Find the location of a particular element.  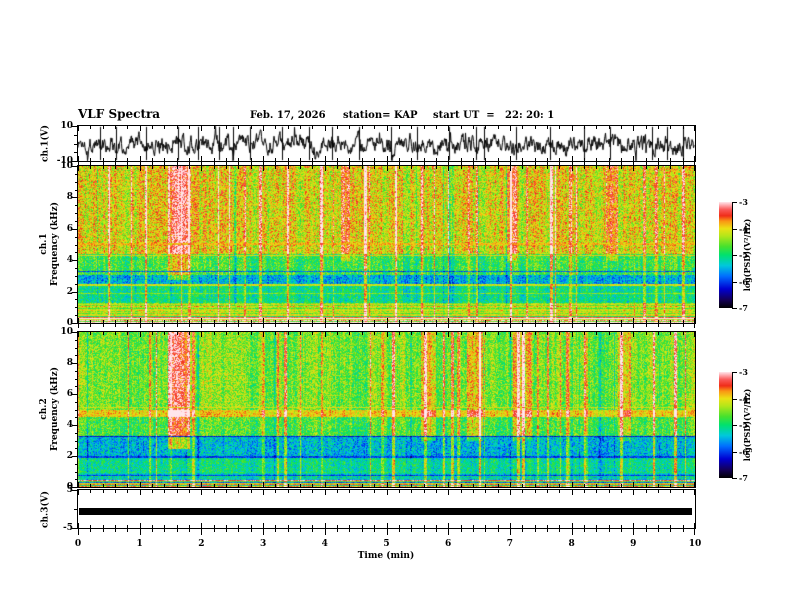

ch1-wave-canvas is located at coordinates (386, 143).